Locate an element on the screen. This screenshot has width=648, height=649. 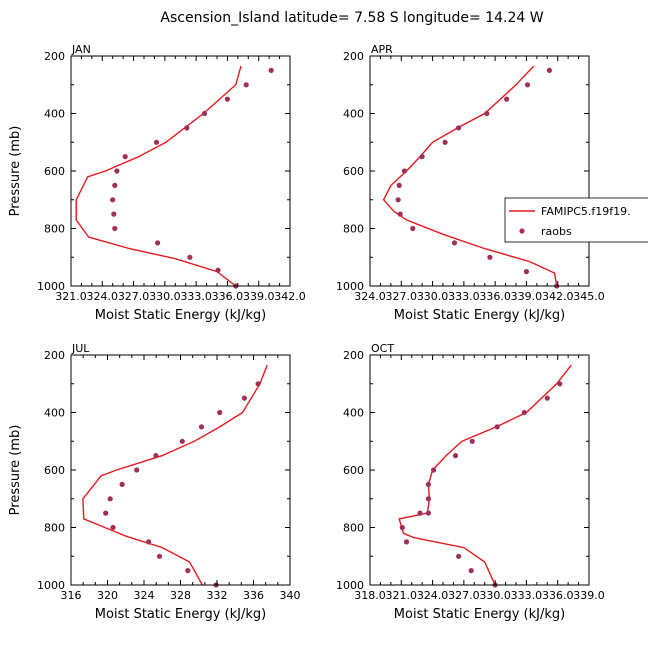
x-tick-label: 318.0 is located at coordinates (370, 595).